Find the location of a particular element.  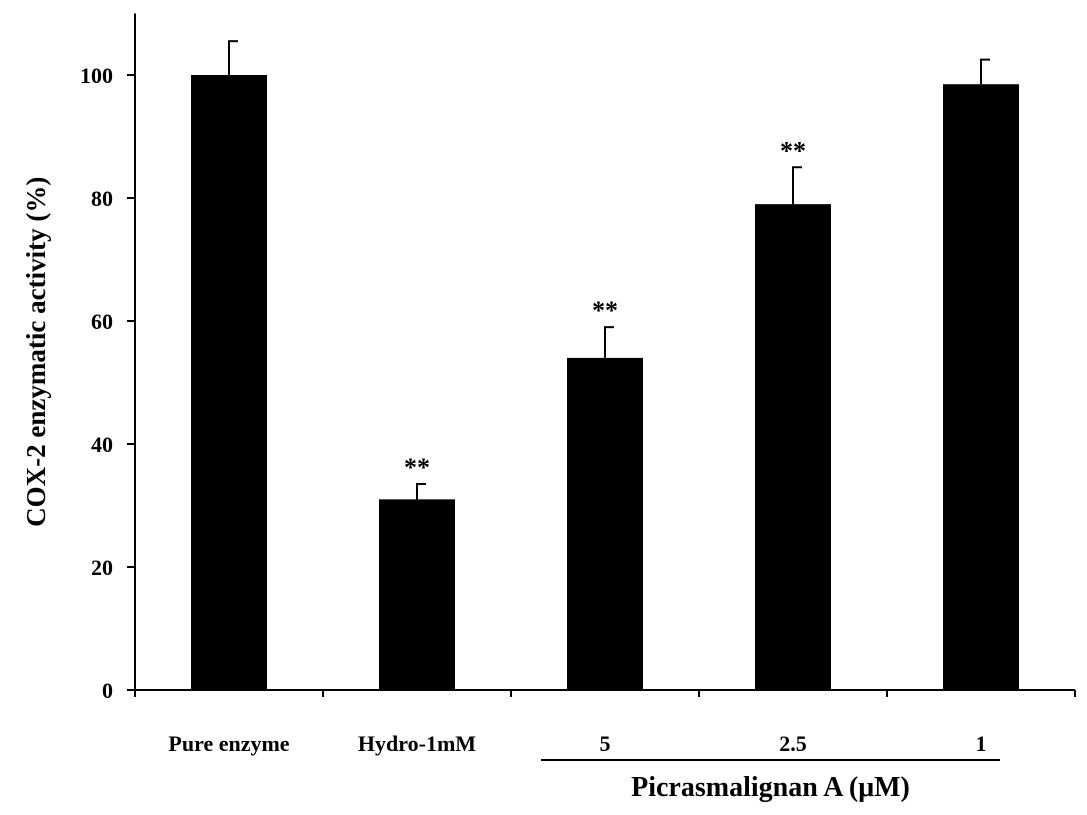

x-tick-label-2: Hydro-1mM is located at coordinates (417, 743).